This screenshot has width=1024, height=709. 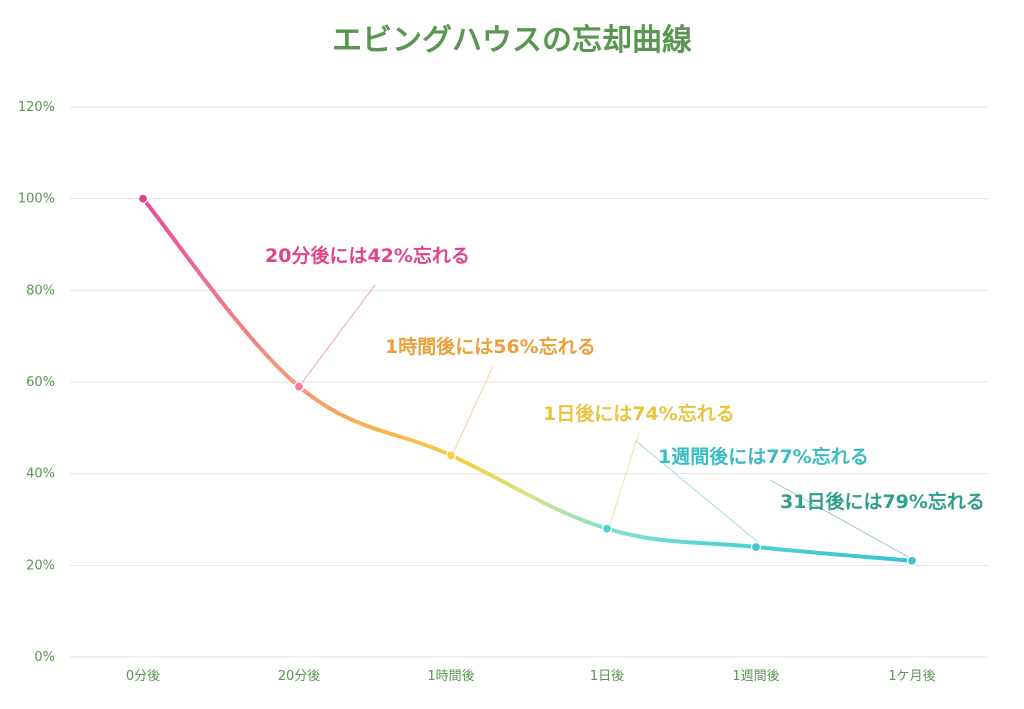 What do you see at coordinates (755, 676) in the screenshot?
I see `x-tick-label: 1週間後` at bounding box center [755, 676].